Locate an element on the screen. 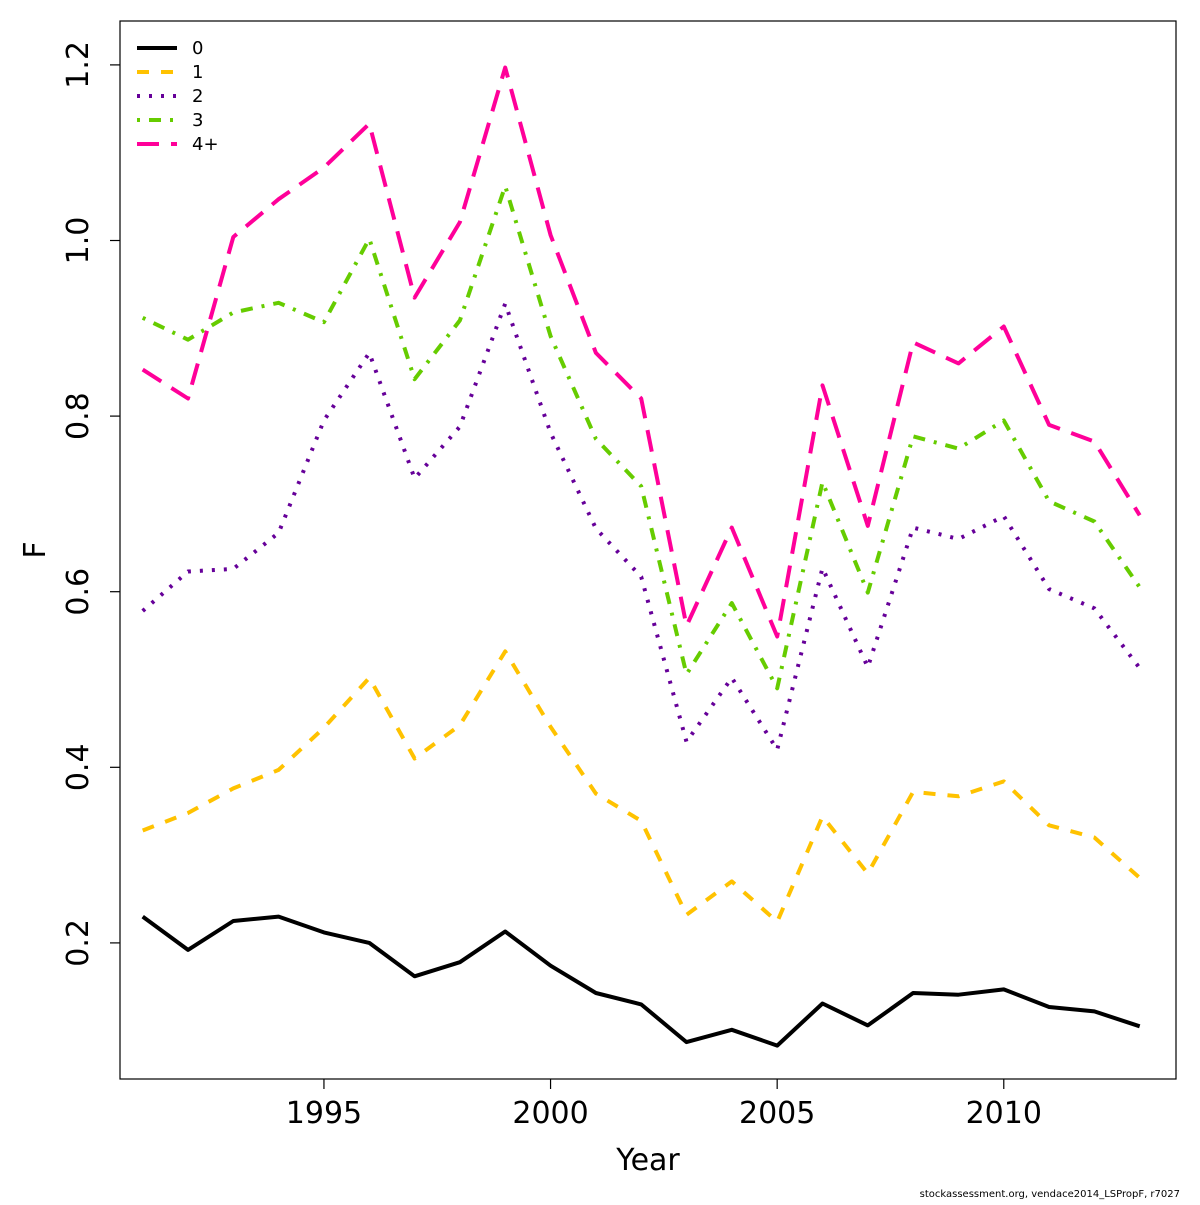 The height and width of the screenshot is (1205, 1200). legend-label-0: 0 is located at coordinates (197, 48).